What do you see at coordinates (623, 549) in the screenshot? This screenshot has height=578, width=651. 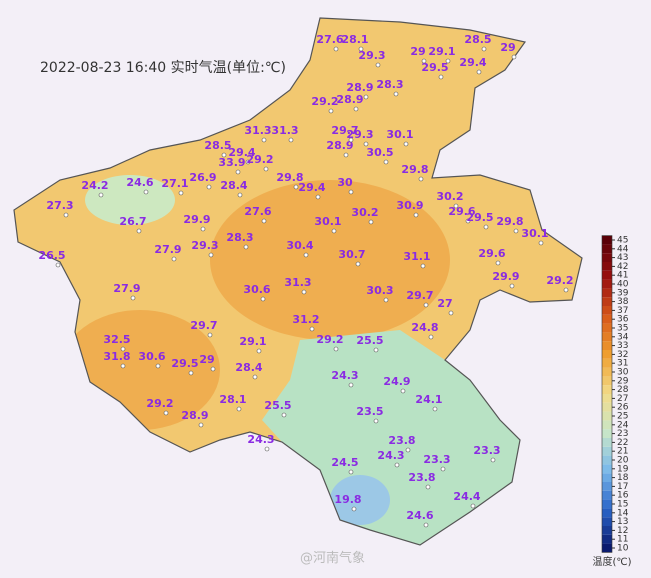 I see `colorbar-tick-label: 10` at bounding box center [623, 549].